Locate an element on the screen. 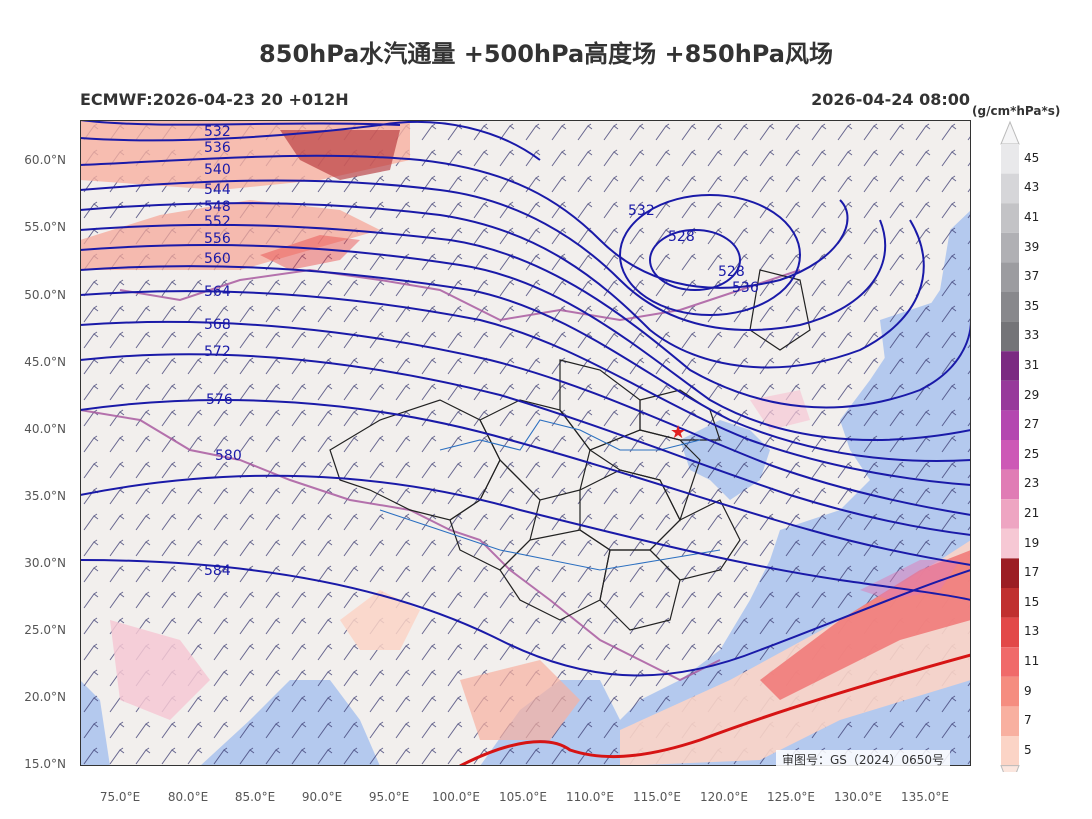  lat-label: 35.0°N is located at coordinates (45, 496).